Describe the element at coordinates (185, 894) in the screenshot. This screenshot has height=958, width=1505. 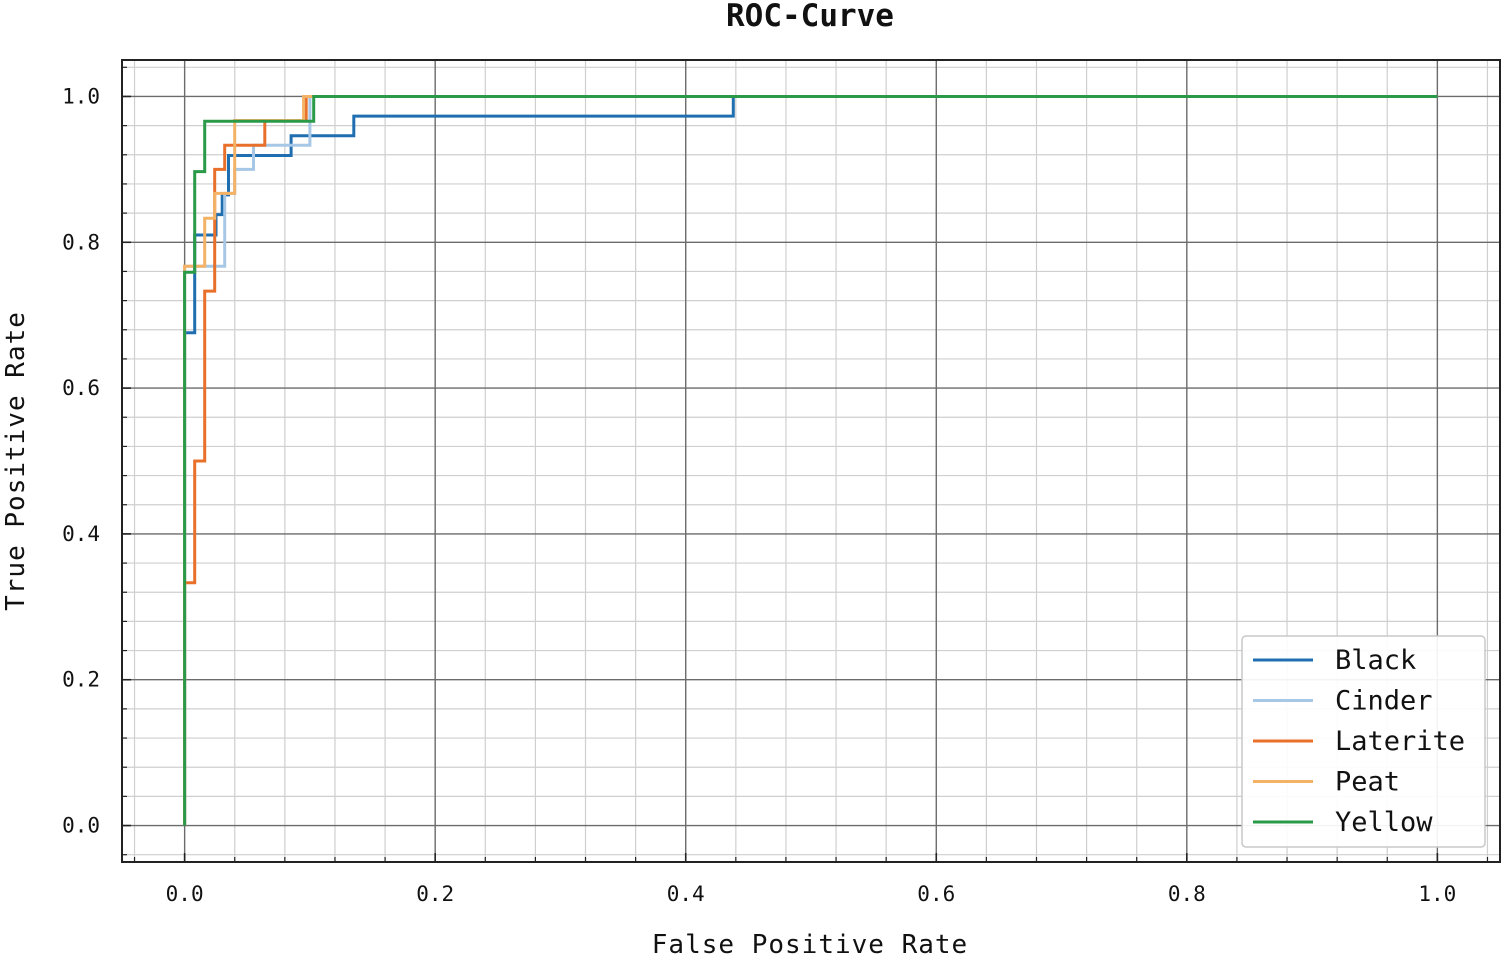
I see `x-tick-label: 0.0` at that location.